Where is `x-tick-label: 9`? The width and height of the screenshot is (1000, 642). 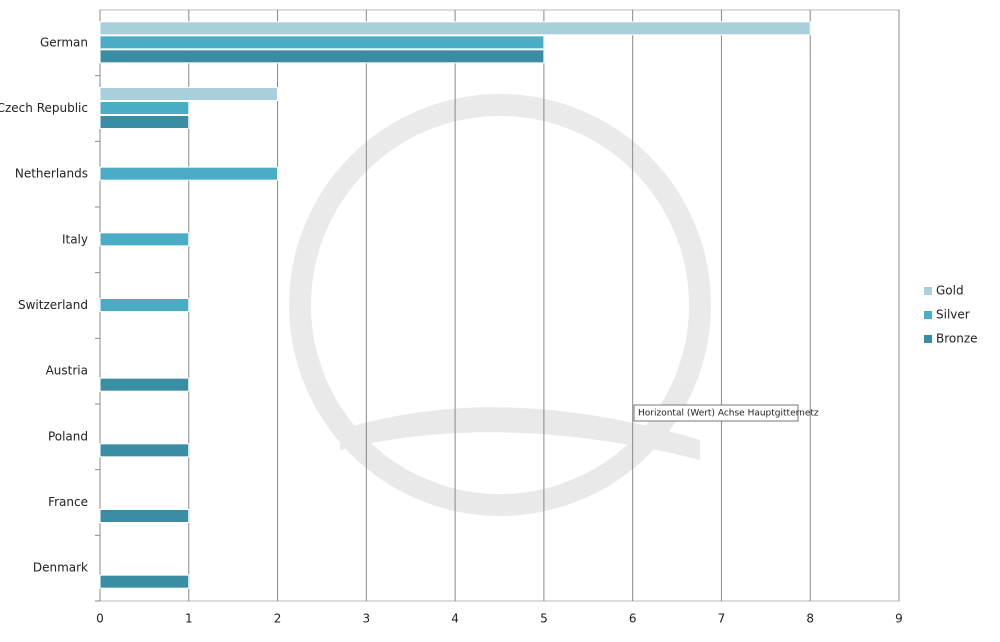
x-tick-label: 9 is located at coordinates (899, 619).